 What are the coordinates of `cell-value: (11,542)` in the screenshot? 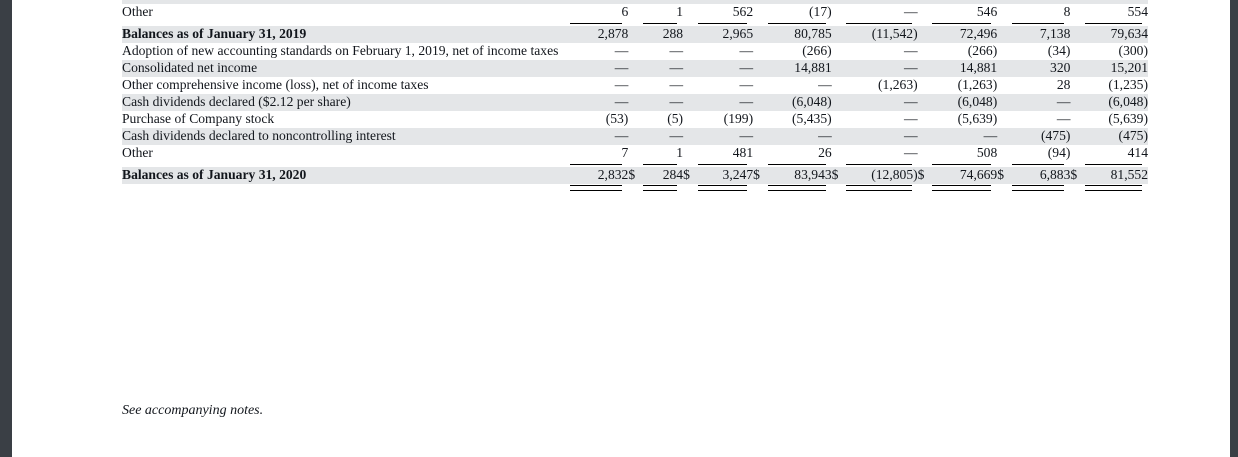 It's located at (881, 34).